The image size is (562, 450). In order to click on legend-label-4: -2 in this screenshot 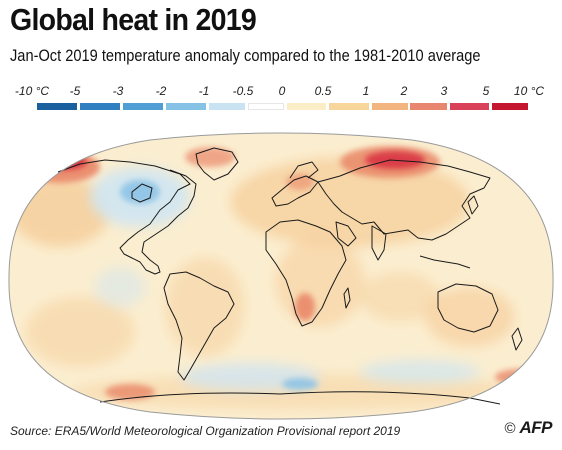, I will do `click(161, 91)`.